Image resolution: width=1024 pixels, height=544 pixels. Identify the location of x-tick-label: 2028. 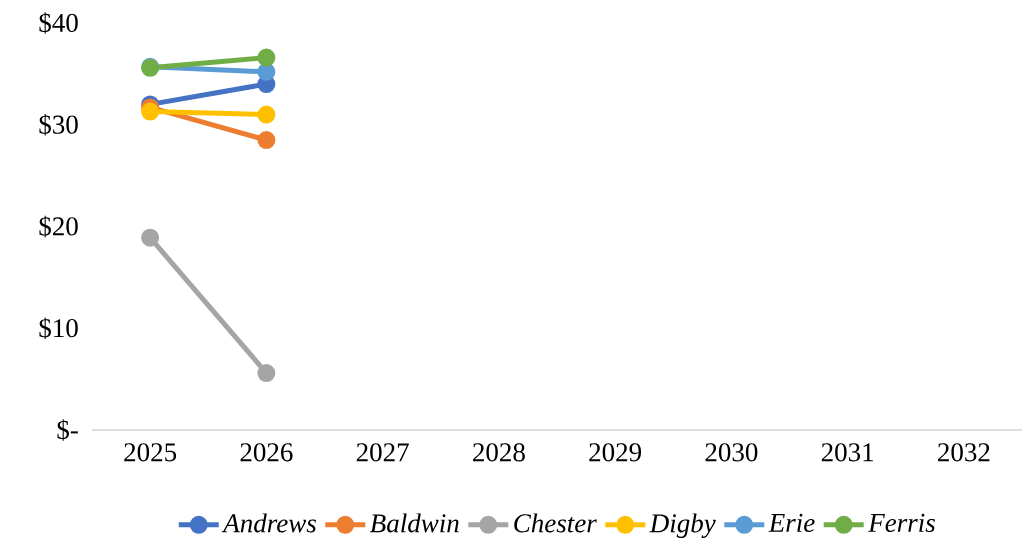
(499, 452).